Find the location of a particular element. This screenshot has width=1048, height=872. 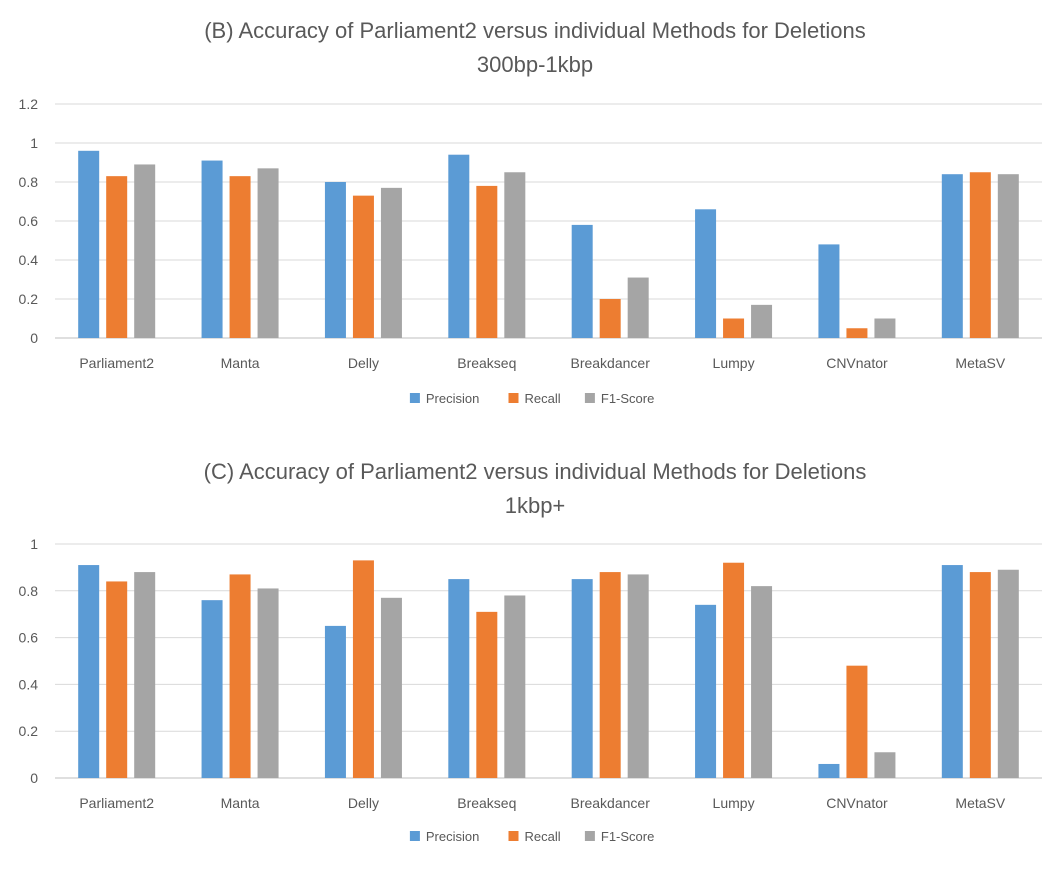

bar-f1-score-cnvnator is located at coordinates (885, 328).